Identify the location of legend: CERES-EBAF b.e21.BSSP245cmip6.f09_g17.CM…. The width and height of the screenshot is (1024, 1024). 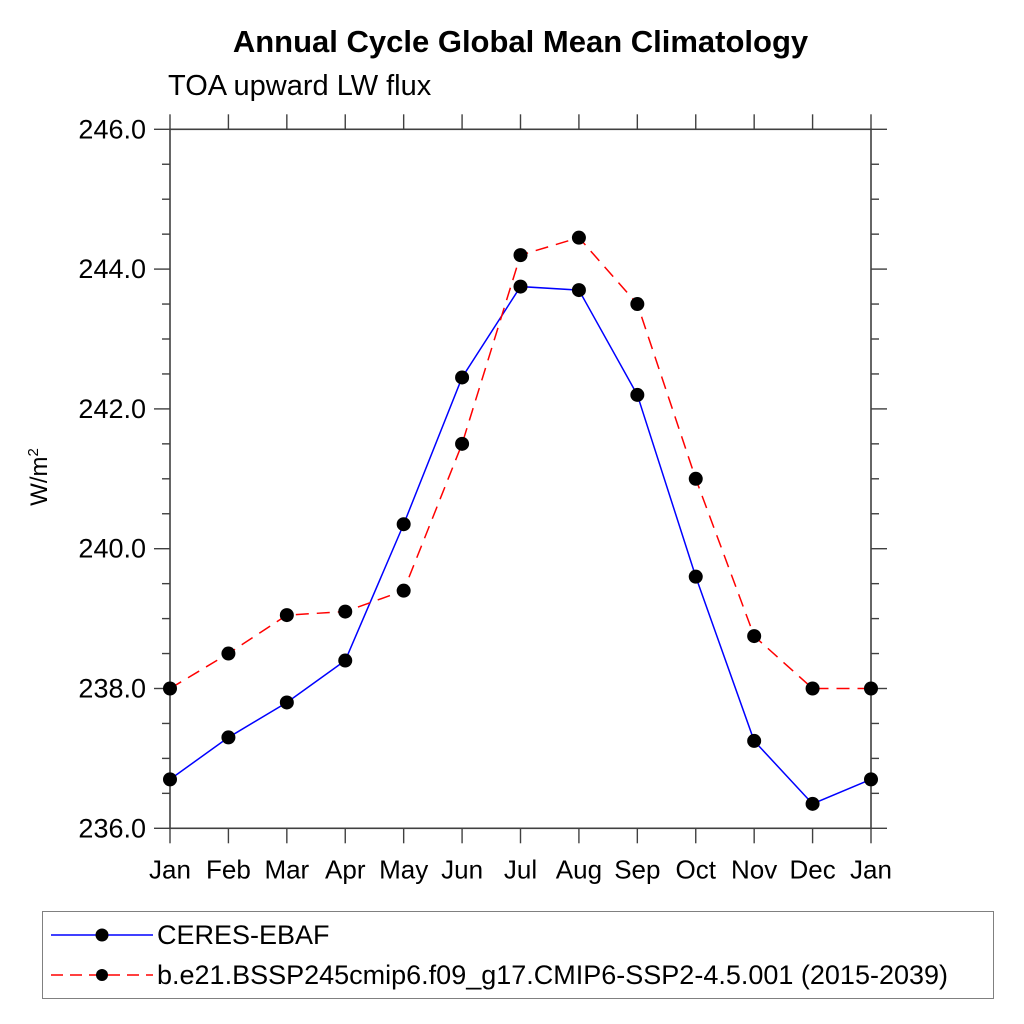
(518, 955).